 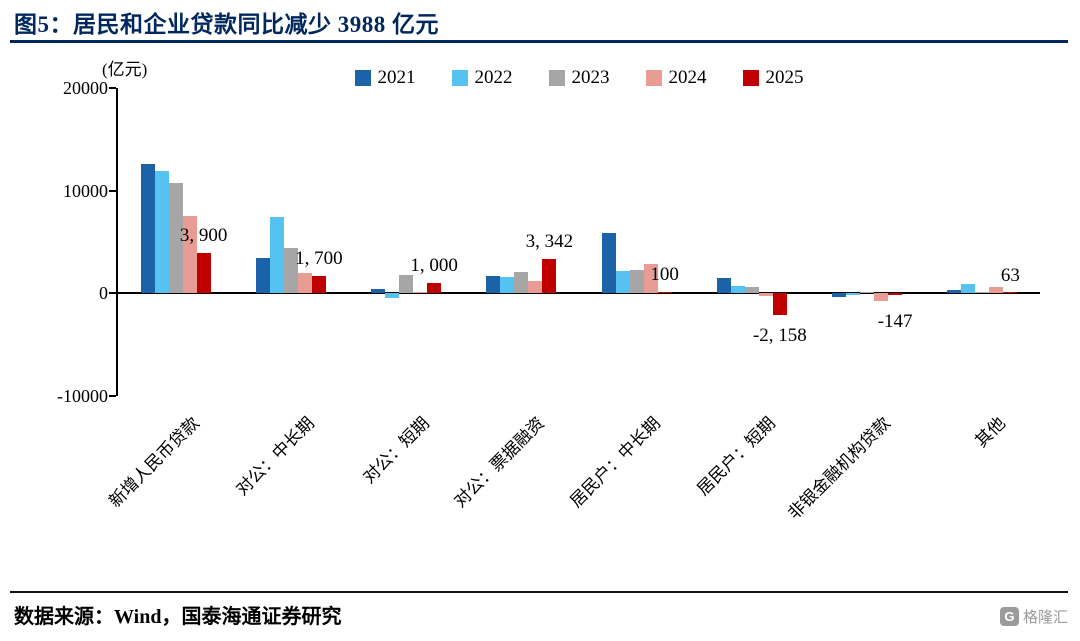 What do you see at coordinates (175, 238) in the screenshot?
I see `bar-2023-新增人民币贷款` at bounding box center [175, 238].